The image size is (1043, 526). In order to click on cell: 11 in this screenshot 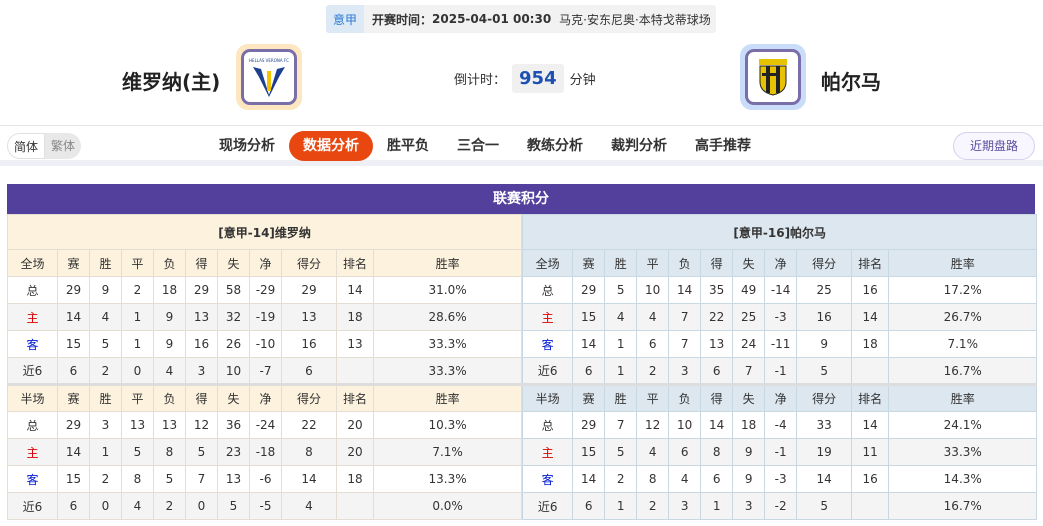, I will do `click(870, 452)`.